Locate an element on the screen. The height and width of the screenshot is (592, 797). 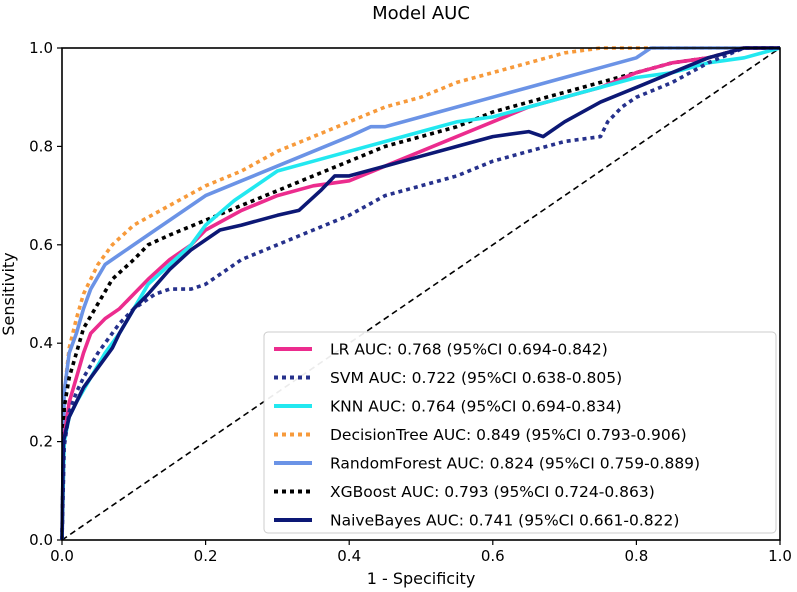
y-axis-title: Sensitivity is located at coordinates (9, 293).